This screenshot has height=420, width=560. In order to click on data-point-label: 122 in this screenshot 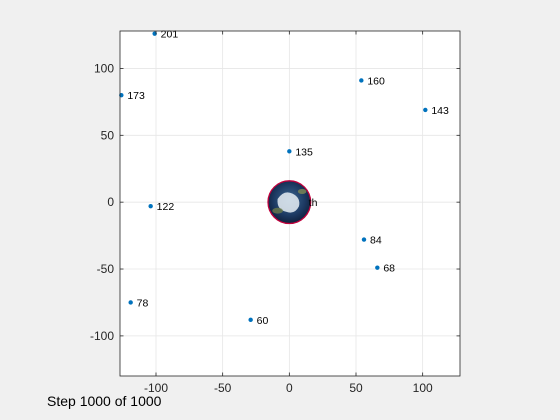, I will do `click(166, 207)`.